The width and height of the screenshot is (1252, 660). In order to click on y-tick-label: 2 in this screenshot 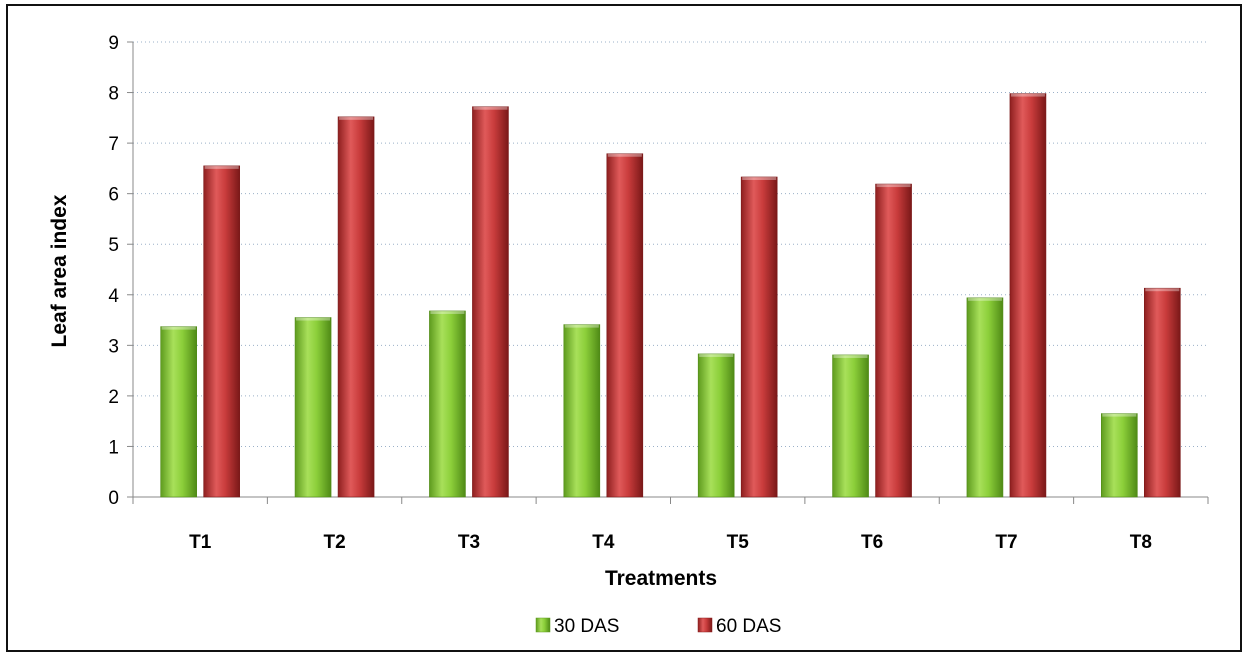, I will do `click(113, 397)`.